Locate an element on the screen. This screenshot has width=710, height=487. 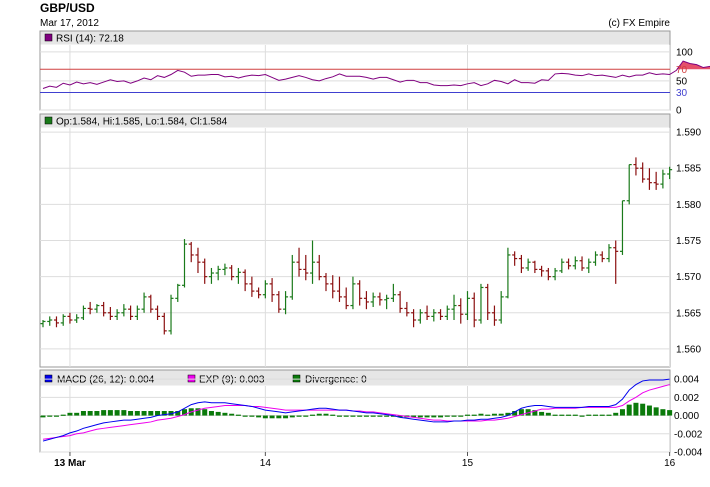
y-tick-label: 100 is located at coordinates (684, 52).